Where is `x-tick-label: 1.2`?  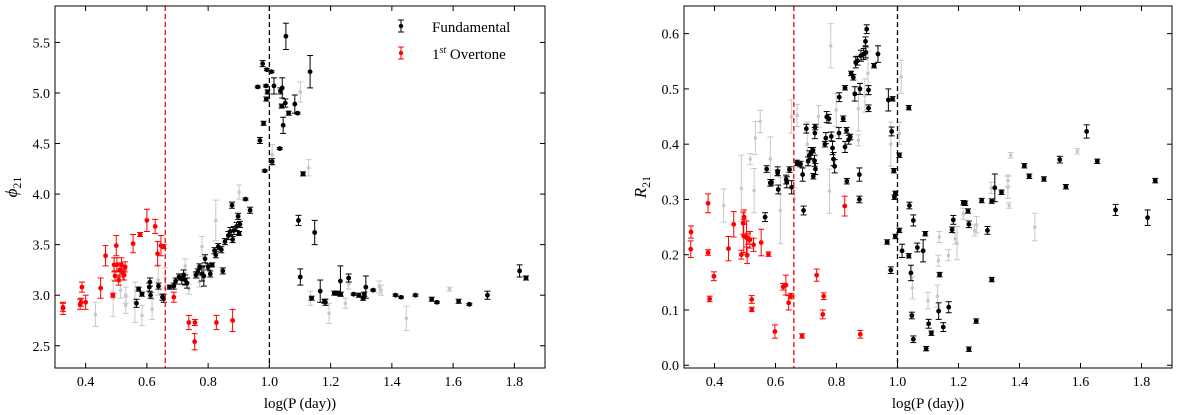 x-tick-label: 1.2 is located at coordinates (331, 382).